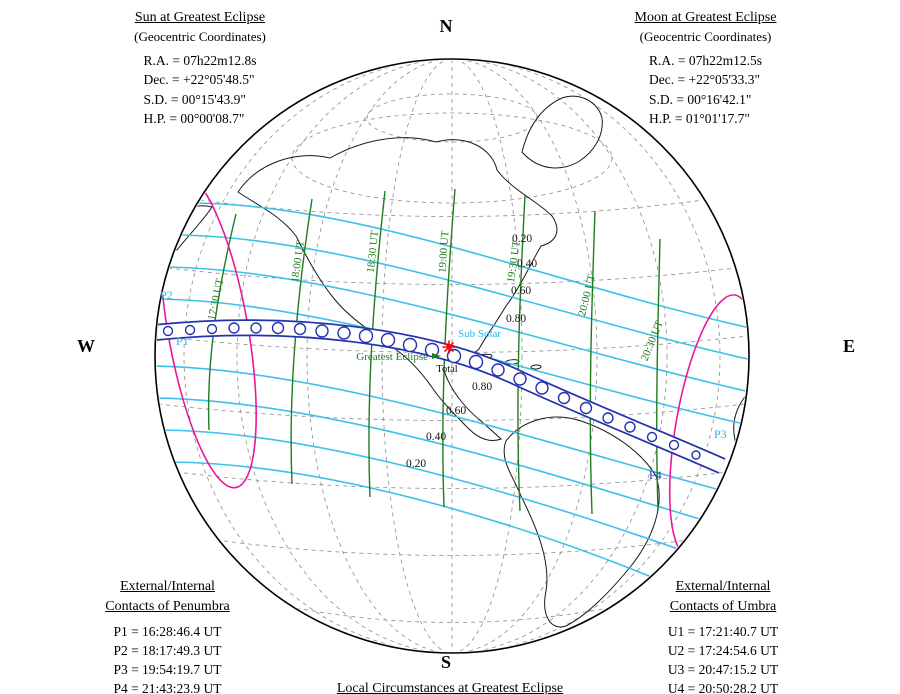 This screenshot has height=694, width=900. What do you see at coordinates (166, 295) in the screenshot?
I see `contact-point-p2: P2` at bounding box center [166, 295].